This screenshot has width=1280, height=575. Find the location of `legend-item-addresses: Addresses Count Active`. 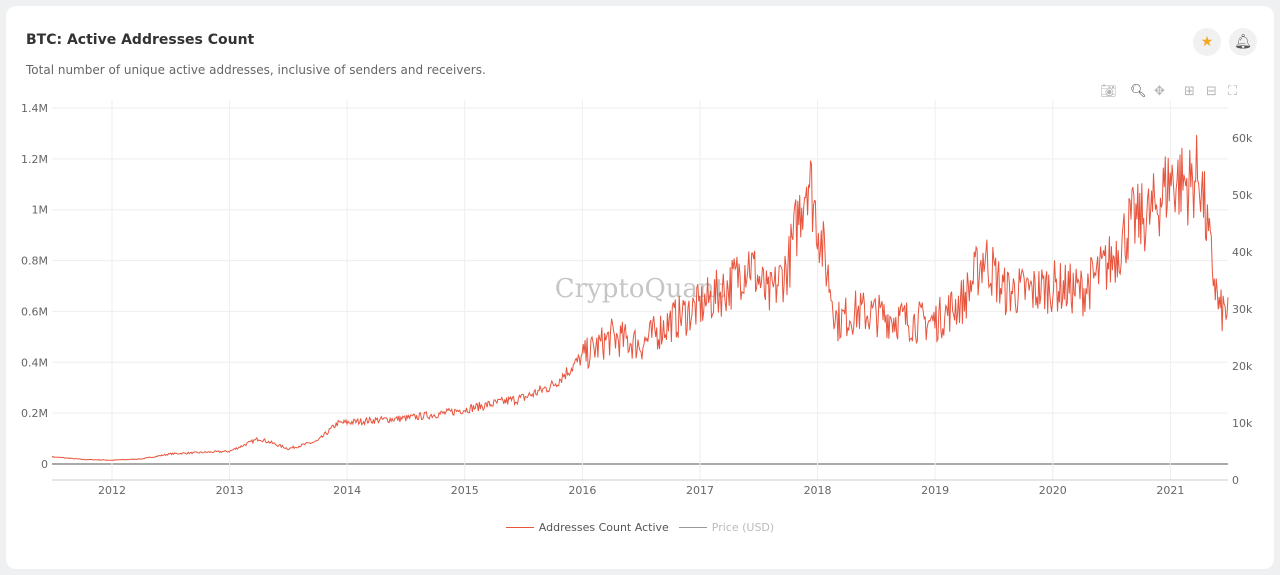

legend-item-addresses: Addresses Count Active is located at coordinates (587, 527).